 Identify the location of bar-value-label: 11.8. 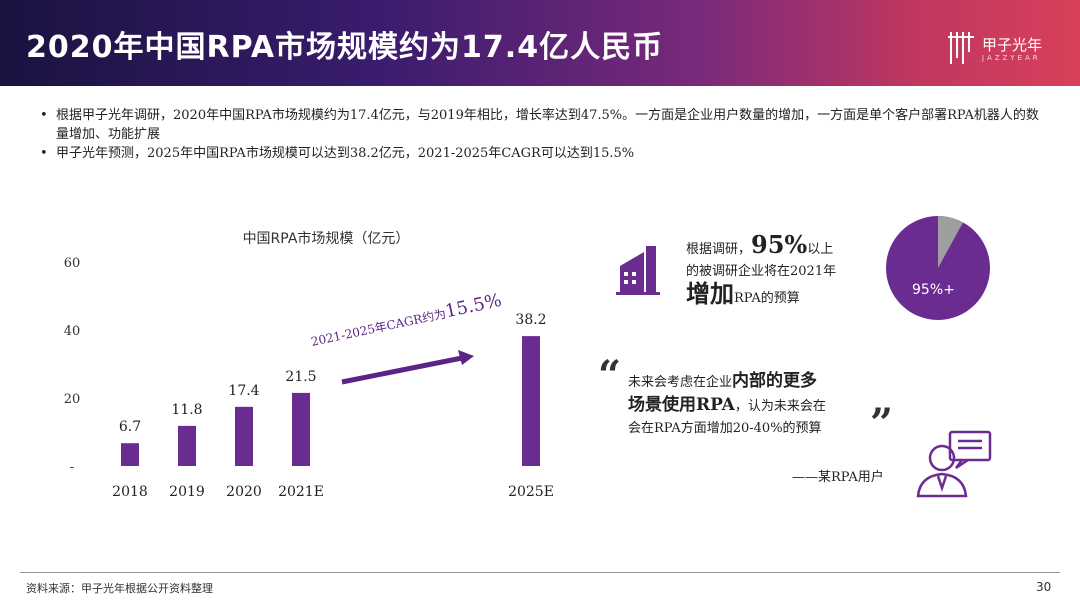
(186, 410).